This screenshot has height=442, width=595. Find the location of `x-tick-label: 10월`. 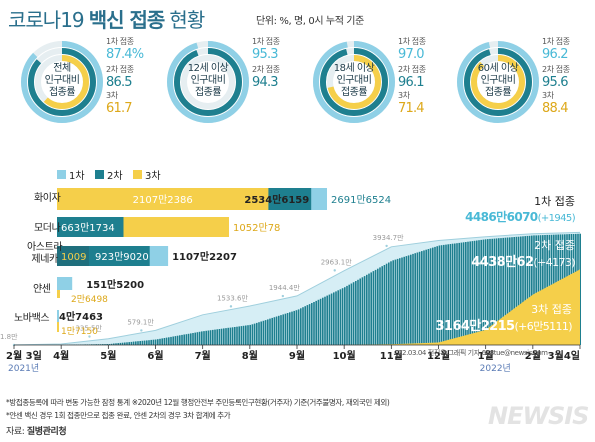

x-tick-label: 10월 is located at coordinates (344, 356).